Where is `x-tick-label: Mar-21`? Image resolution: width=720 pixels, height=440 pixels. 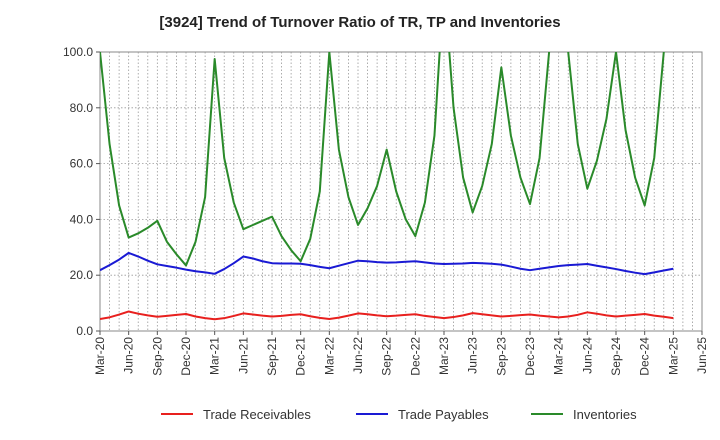
x-tick-label: Mar-21 is located at coordinates (215, 356).